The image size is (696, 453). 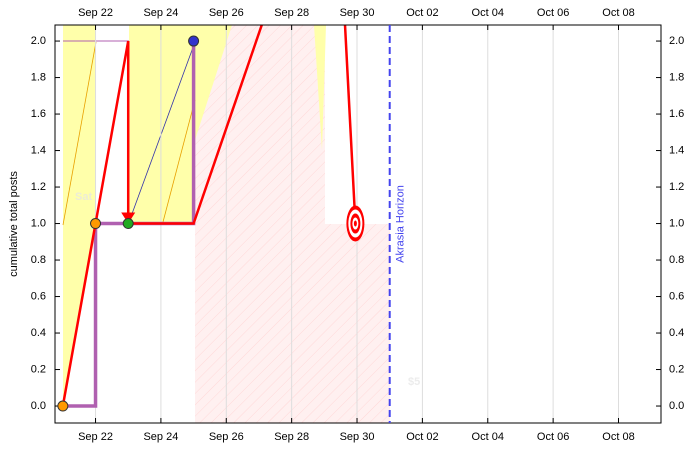 What do you see at coordinates (414, 382) in the screenshot?
I see `watermark: $5` at bounding box center [414, 382].